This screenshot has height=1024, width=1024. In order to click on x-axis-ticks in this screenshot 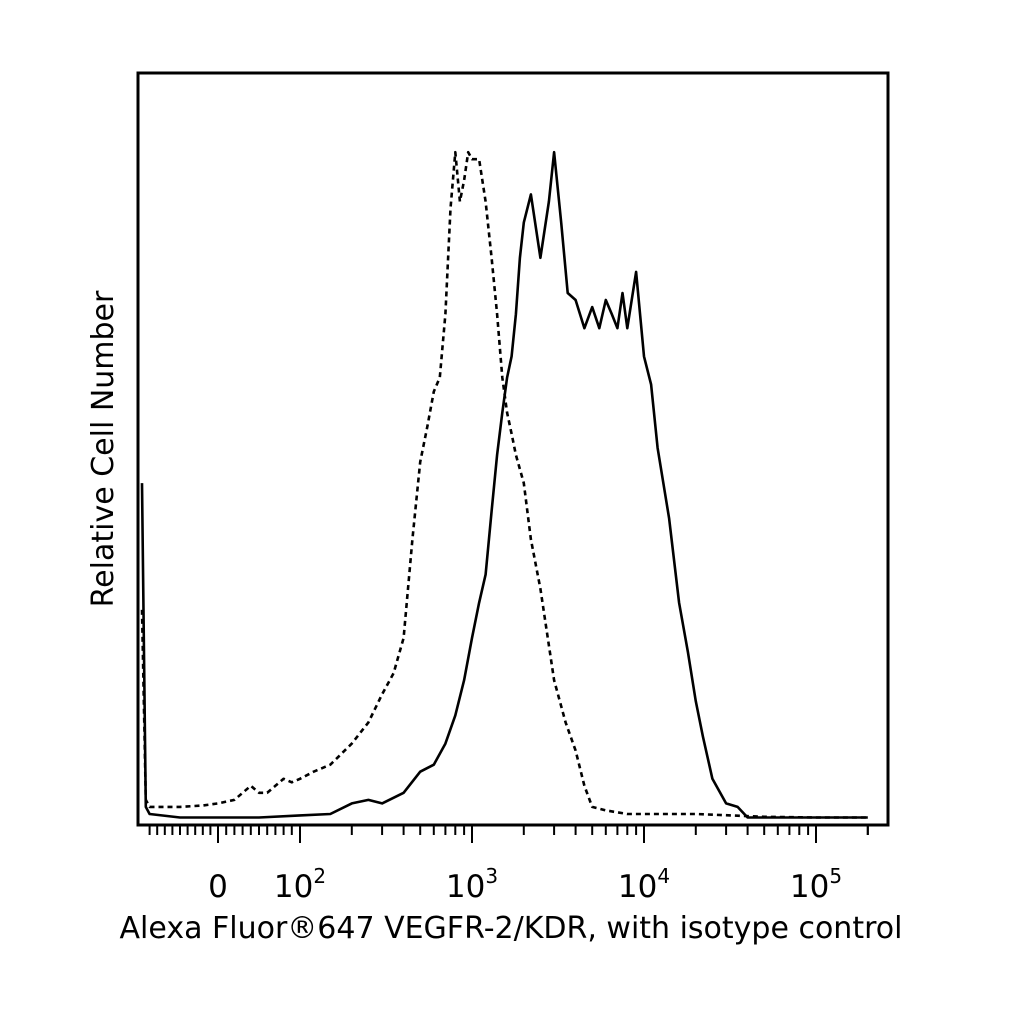, I will do `click(508, 834)`.